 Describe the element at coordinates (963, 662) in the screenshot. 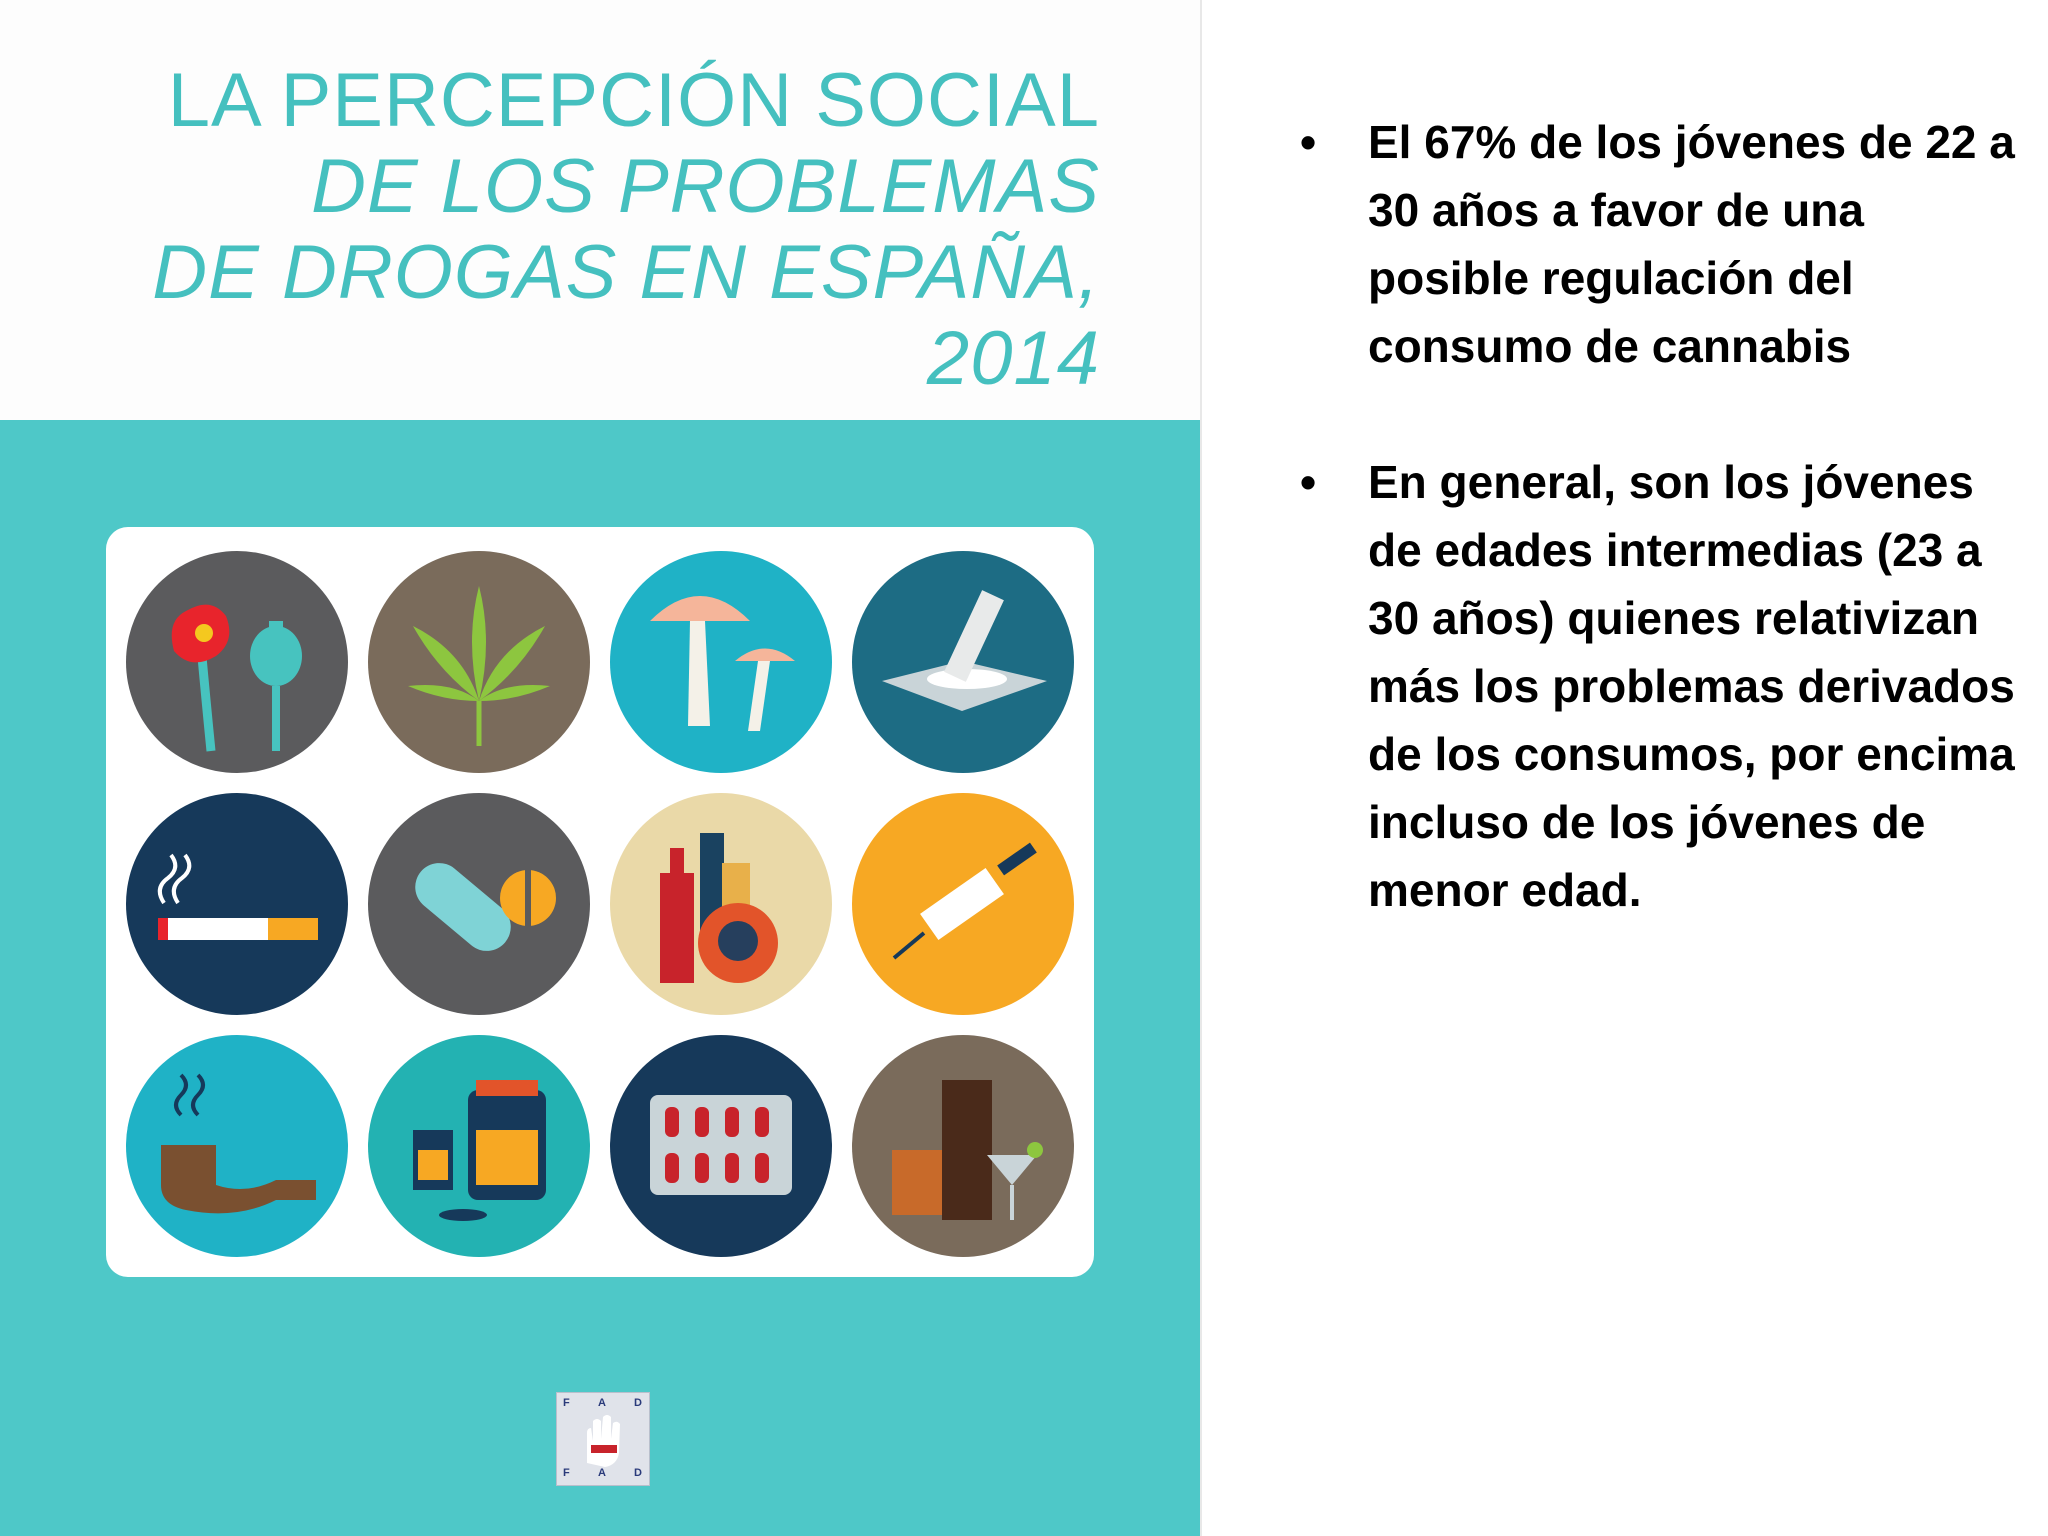

I see `cocaine-icon` at that location.